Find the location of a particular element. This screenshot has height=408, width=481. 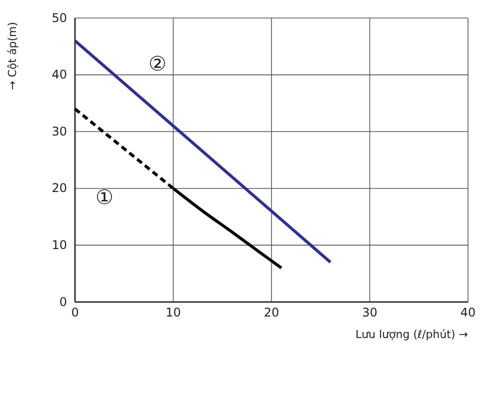

x-tick-label: 20 is located at coordinates (272, 313).